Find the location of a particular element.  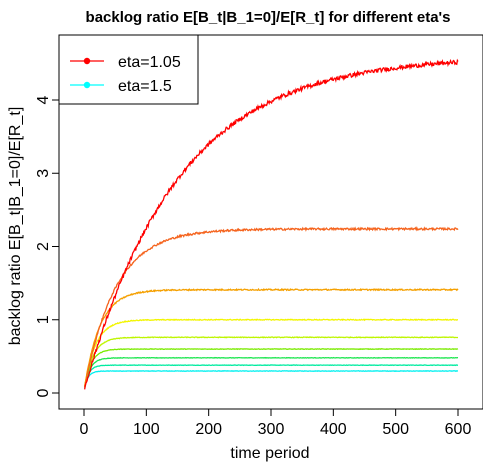

legend-entry-1: eta=1.5 is located at coordinates (121, 86).